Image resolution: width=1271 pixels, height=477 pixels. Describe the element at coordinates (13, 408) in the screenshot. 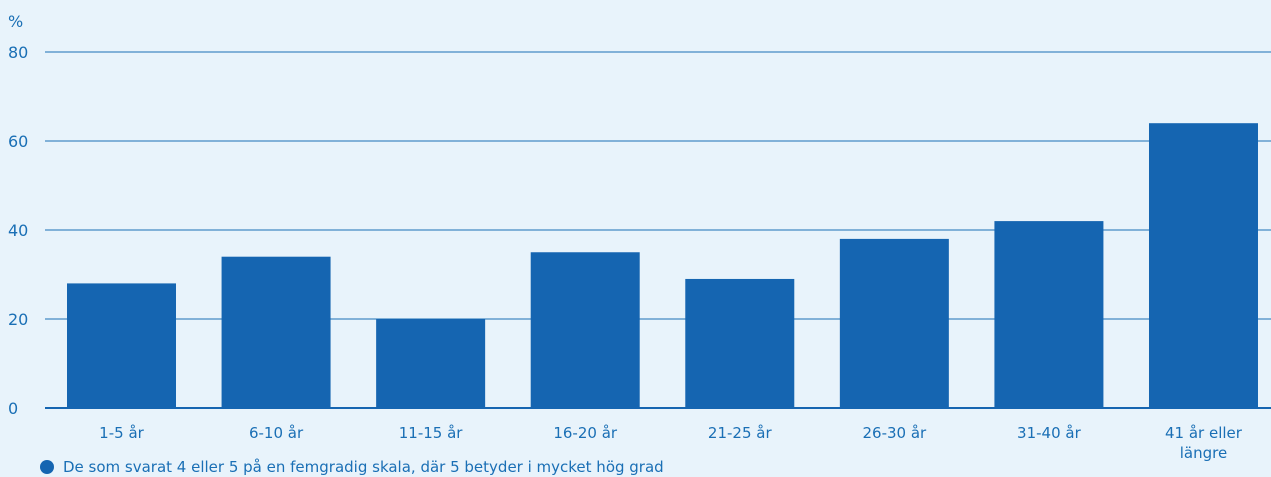

I see `y-tick-label: 0` at that location.